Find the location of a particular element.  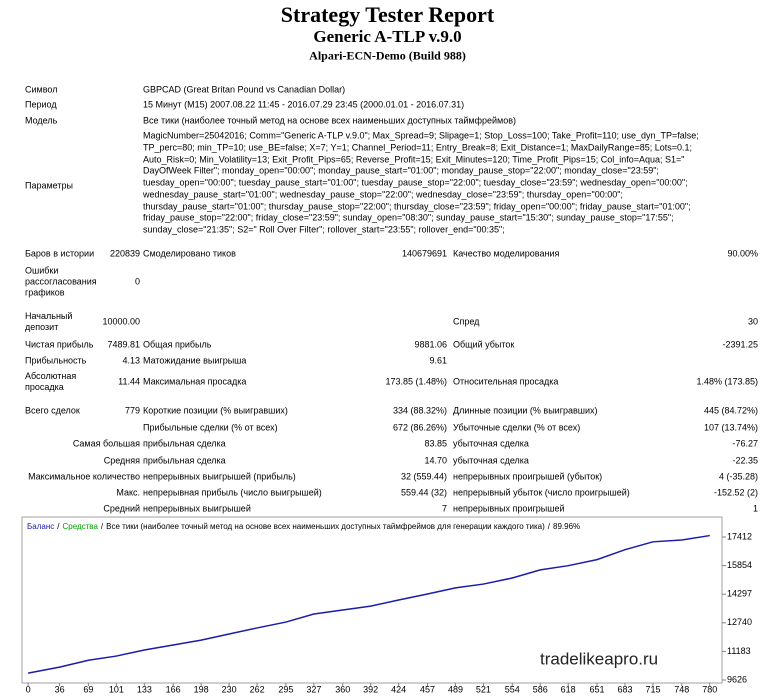

x-tick-label: 780 is located at coordinates (709, 689).